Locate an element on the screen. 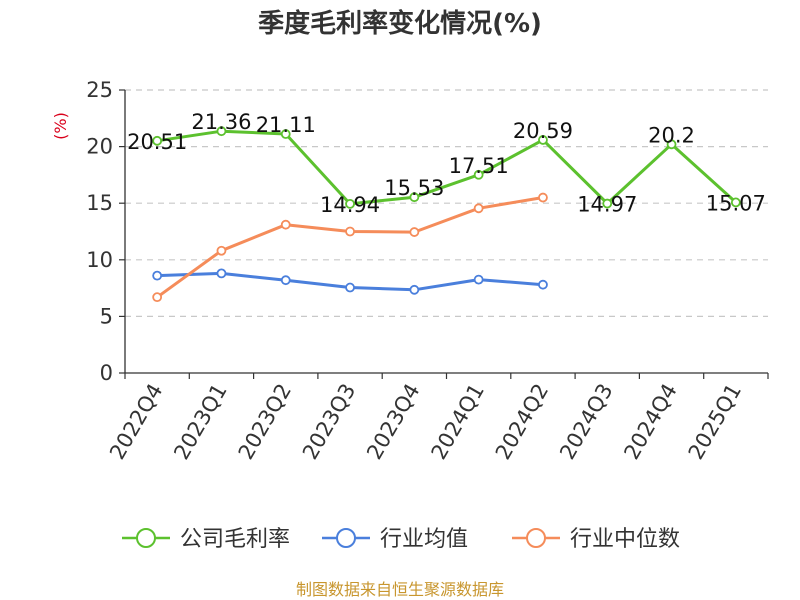 This screenshot has width=800, height=600. x-tick-label: 2024Q3 is located at coordinates (586, 422).